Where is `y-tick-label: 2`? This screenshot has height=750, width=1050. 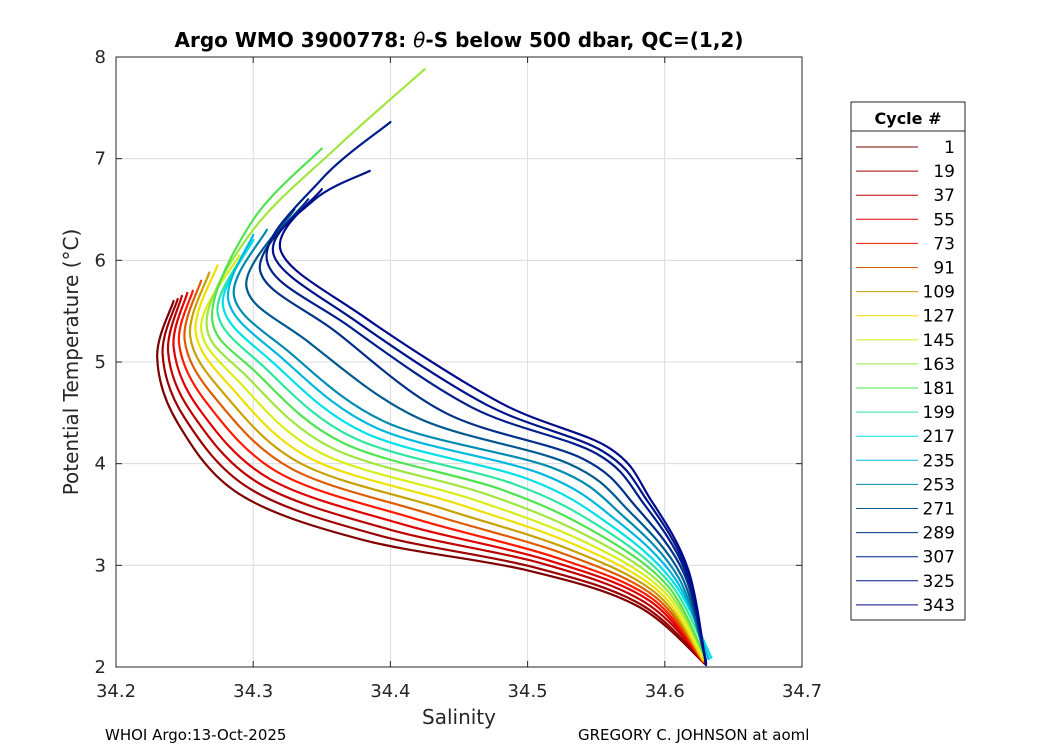
y-tick-label: 2 is located at coordinates (100, 667).